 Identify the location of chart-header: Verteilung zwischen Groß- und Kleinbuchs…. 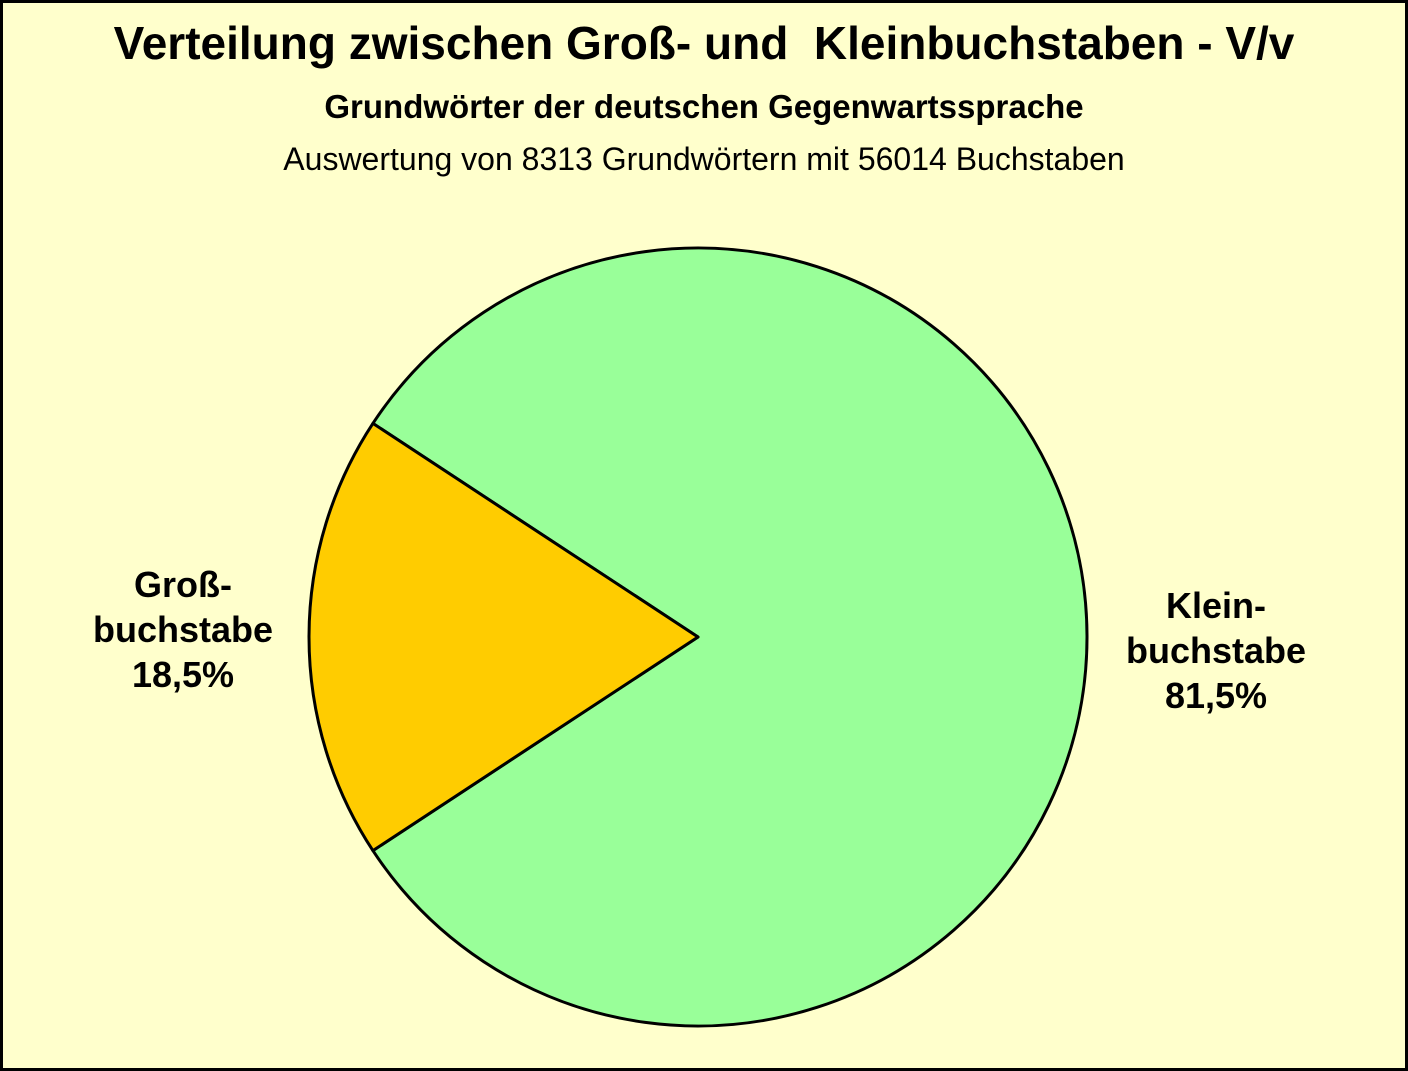
(704, 97).